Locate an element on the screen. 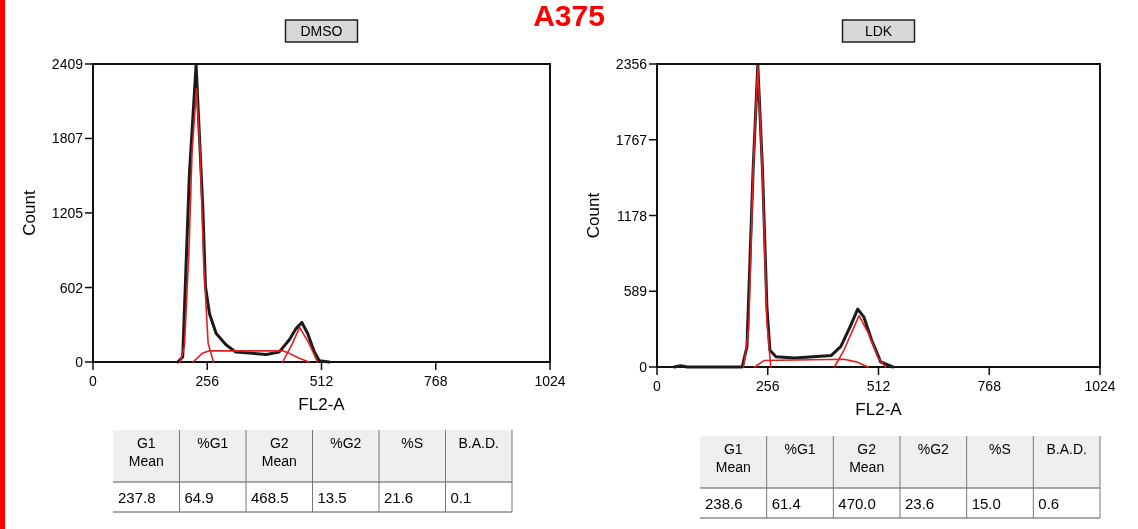 The height and width of the screenshot is (529, 1138). text: 13.5 is located at coordinates (332, 497).